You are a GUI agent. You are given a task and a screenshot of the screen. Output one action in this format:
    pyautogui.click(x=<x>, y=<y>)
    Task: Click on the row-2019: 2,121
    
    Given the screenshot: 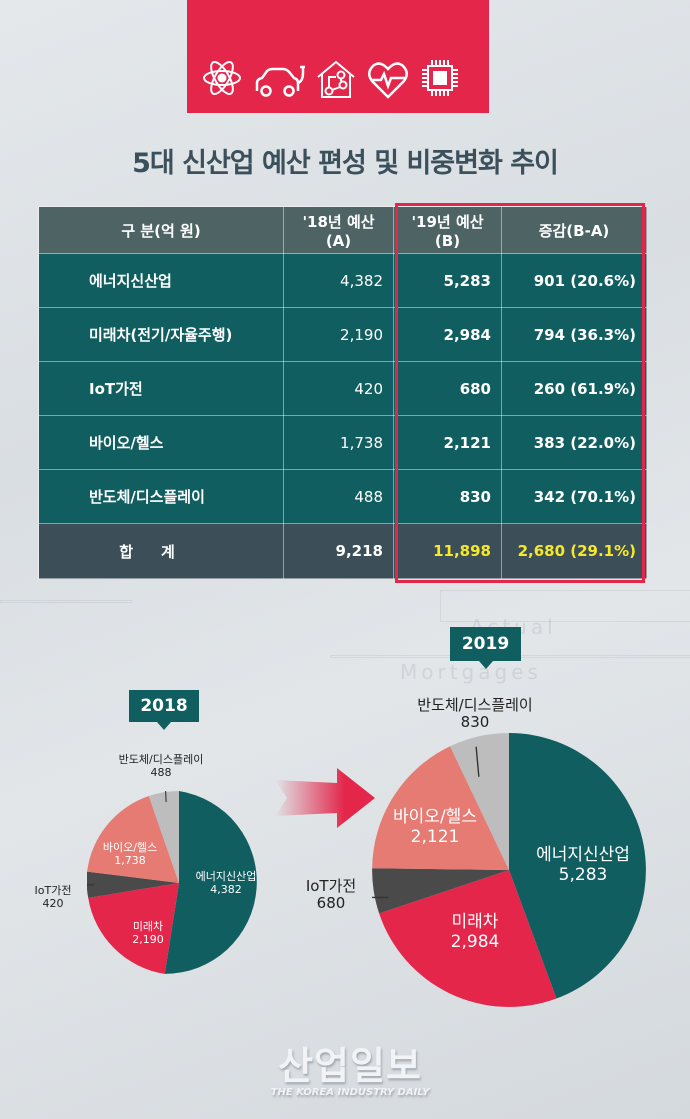 What is the action you would take?
    pyautogui.click(x=447, y=442)
    